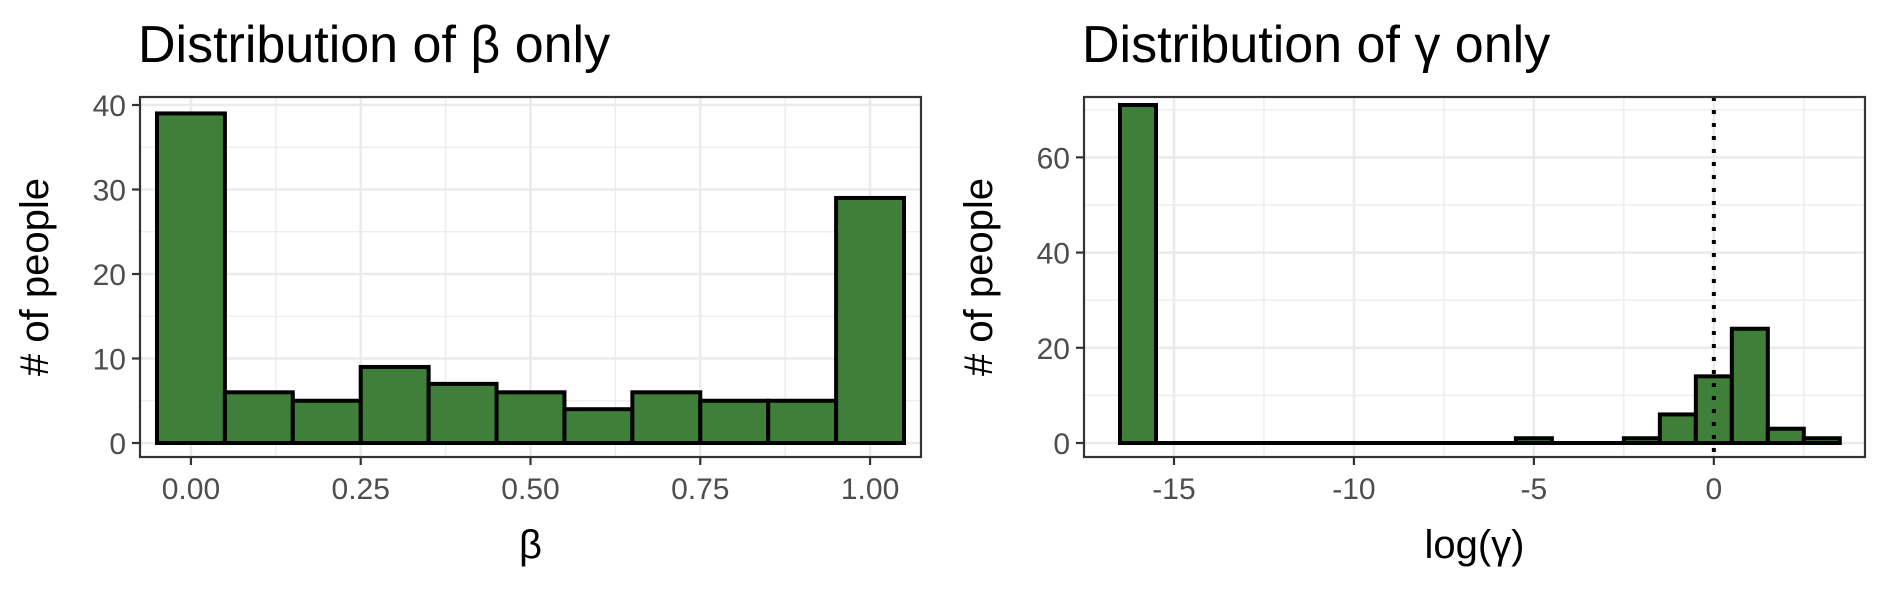  I want to click on x-tick-label: 0.00, so click(191, 489).